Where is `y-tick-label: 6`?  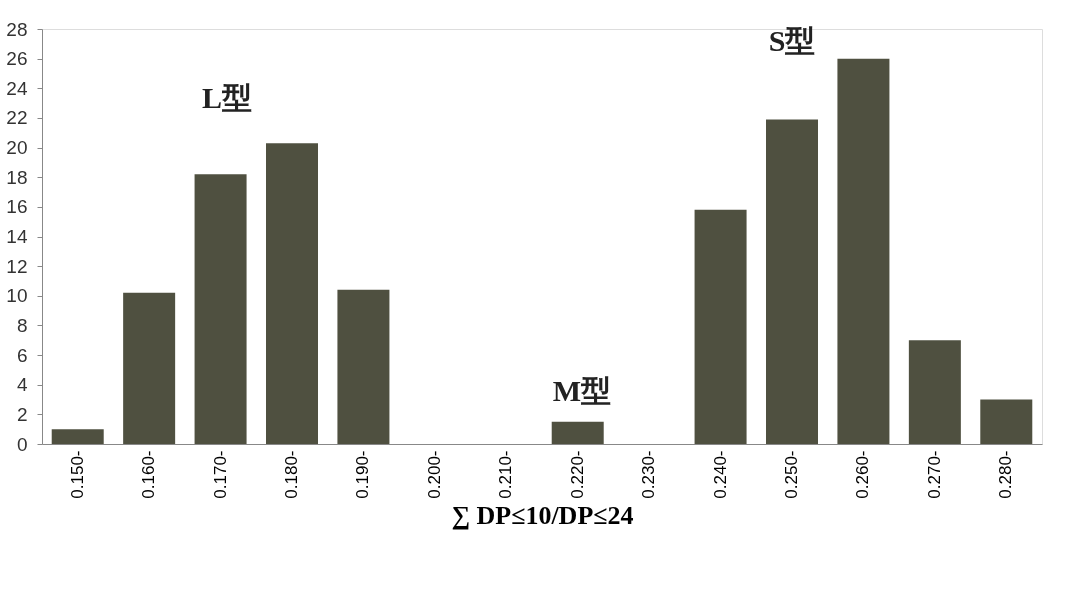
y-tick-label: 6 is located at coordinates (22, 355).